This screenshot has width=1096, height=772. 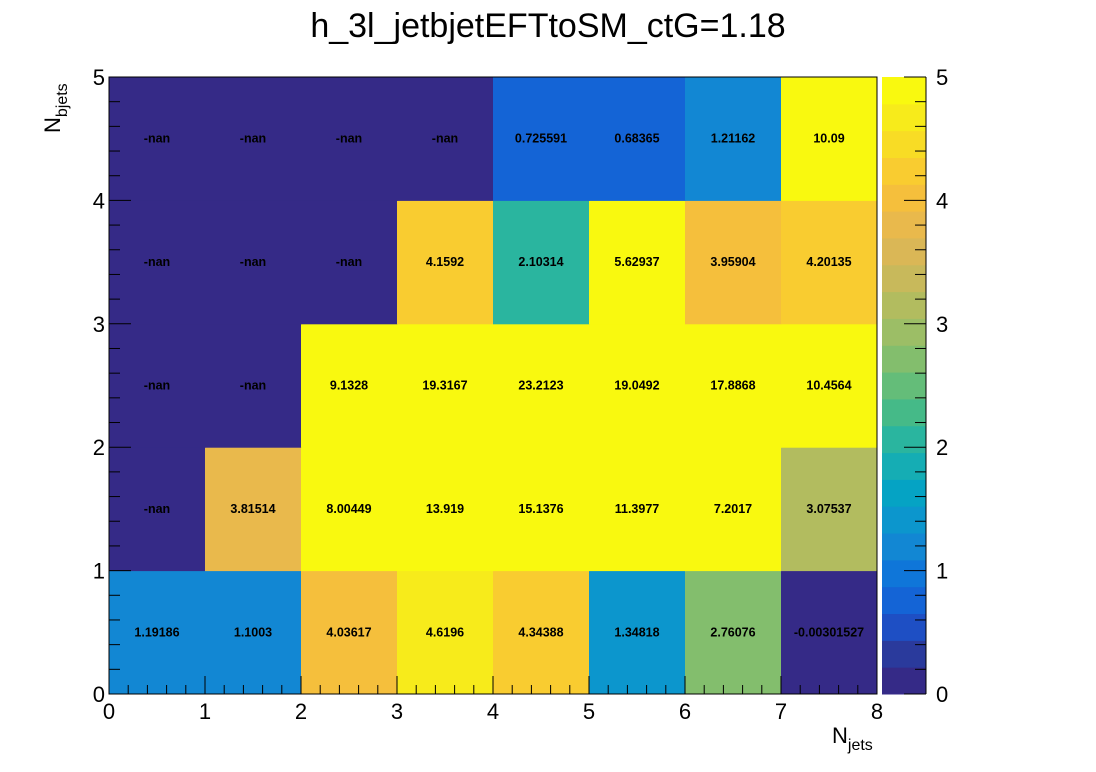 I want to click on x-axis-title: Njets, so click(x=852, y=738).